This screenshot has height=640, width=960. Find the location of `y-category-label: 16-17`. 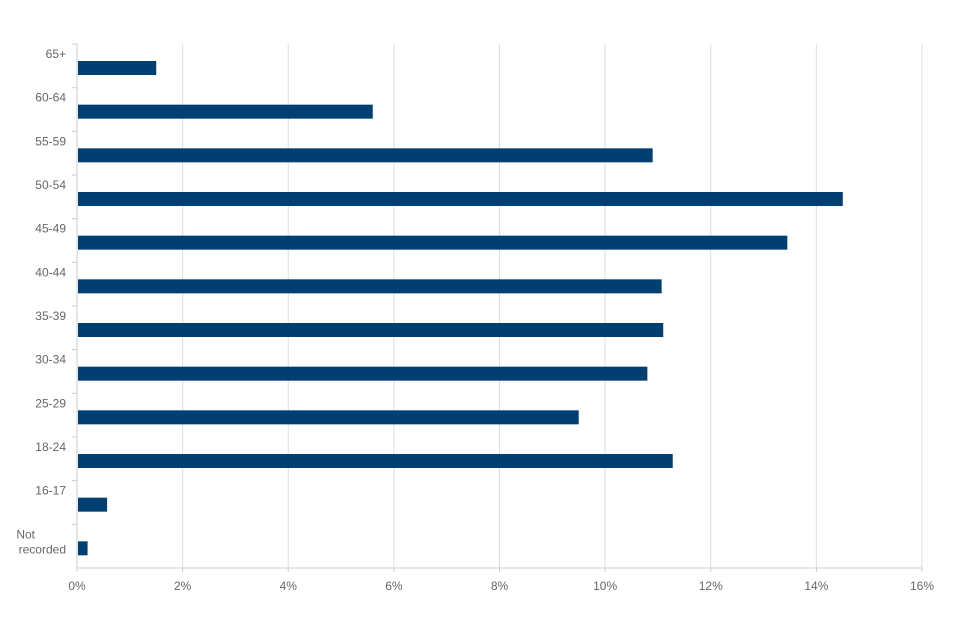

y-category-label: 16-17 is located at coordinates (50, 491).